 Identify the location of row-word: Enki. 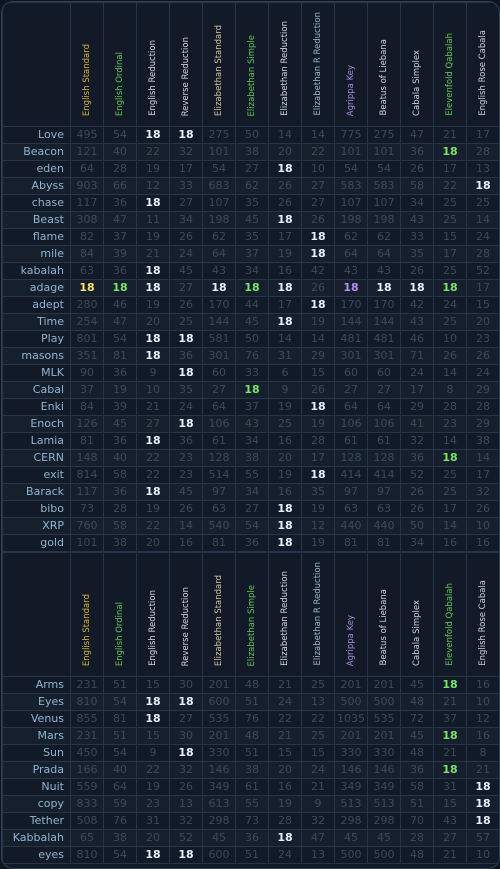
(36, 407).